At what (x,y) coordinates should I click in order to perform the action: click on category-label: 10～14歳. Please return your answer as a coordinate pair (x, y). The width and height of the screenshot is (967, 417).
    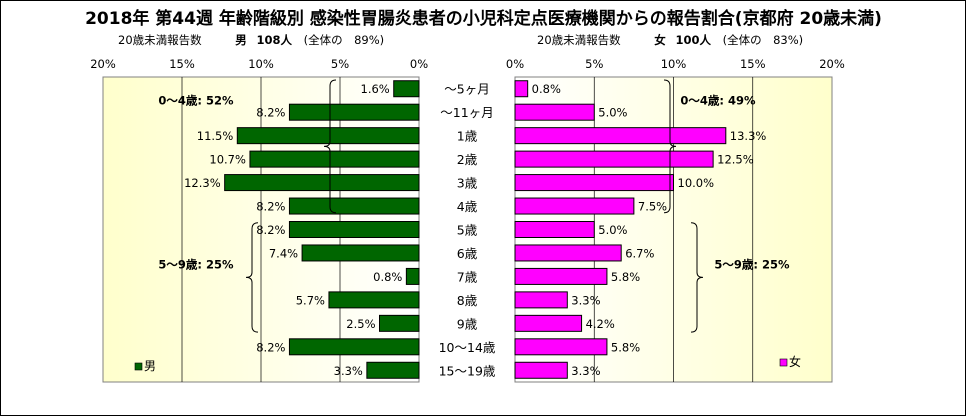
    Looking at the image, I should click on (467, 347).